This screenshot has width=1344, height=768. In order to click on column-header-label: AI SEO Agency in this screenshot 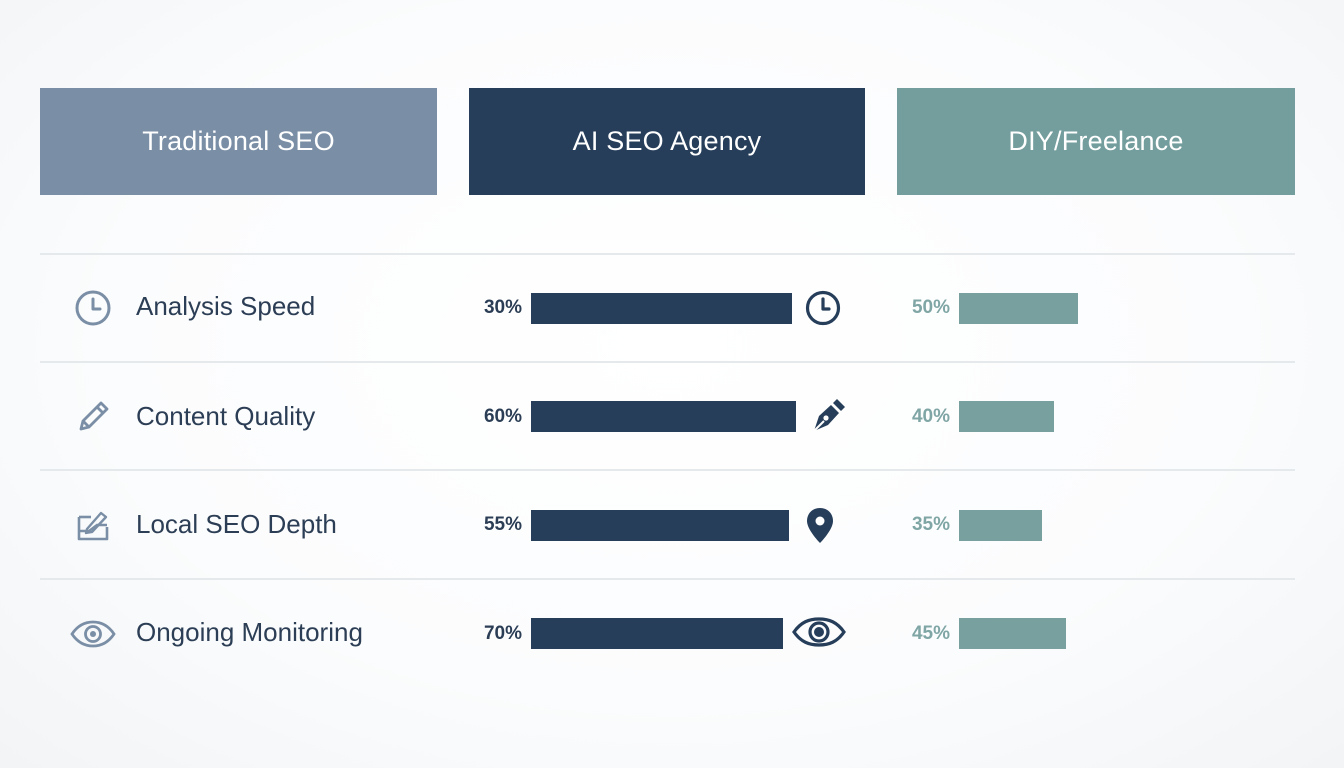, I will do `click(667, 141)`.